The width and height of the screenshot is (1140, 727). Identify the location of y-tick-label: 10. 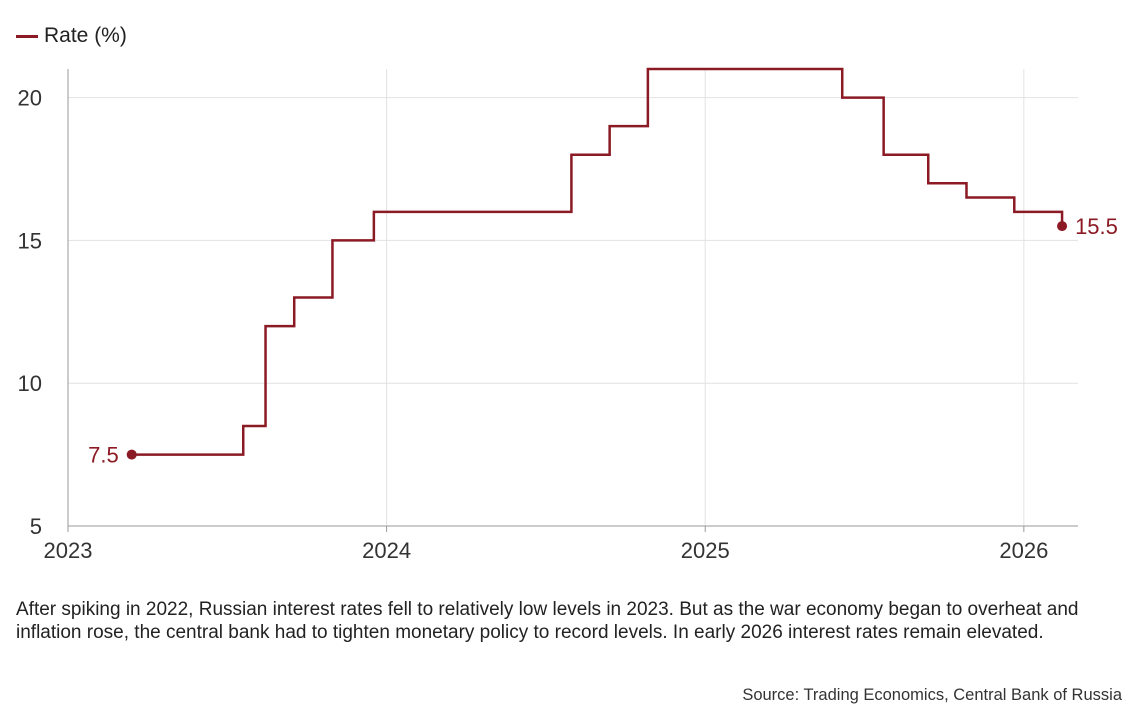
(30, 383).